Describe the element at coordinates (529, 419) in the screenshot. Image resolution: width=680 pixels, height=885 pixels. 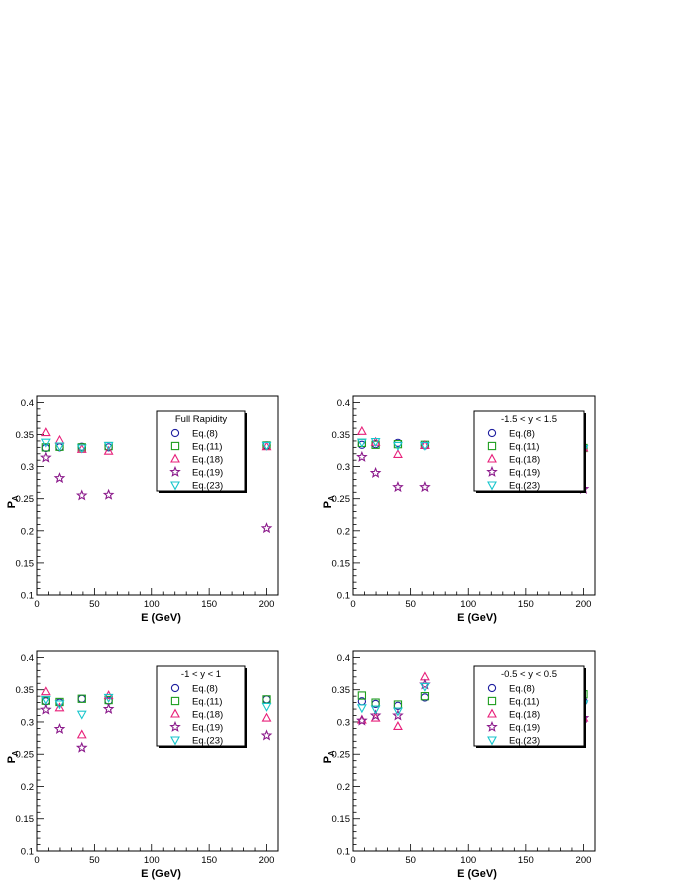
I see `legend-title: -1.5 < y < 1.5` at that location.